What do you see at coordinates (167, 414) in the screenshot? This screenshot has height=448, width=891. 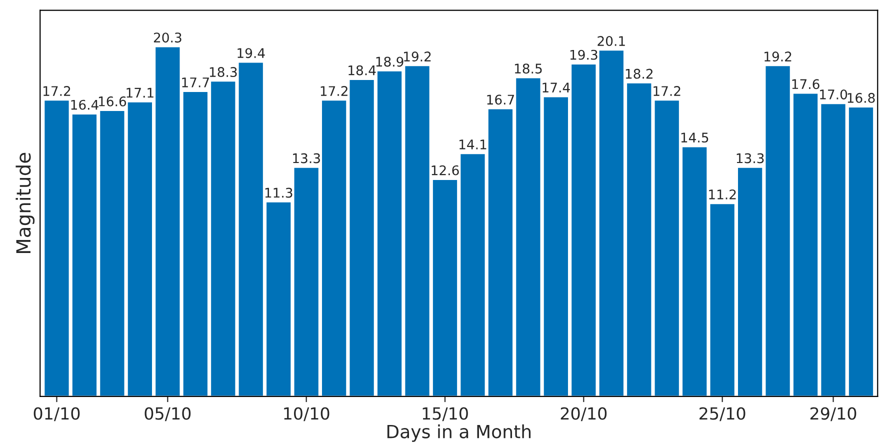 I see `x-tick-label: 05/10` at bounding box center [167, 414].